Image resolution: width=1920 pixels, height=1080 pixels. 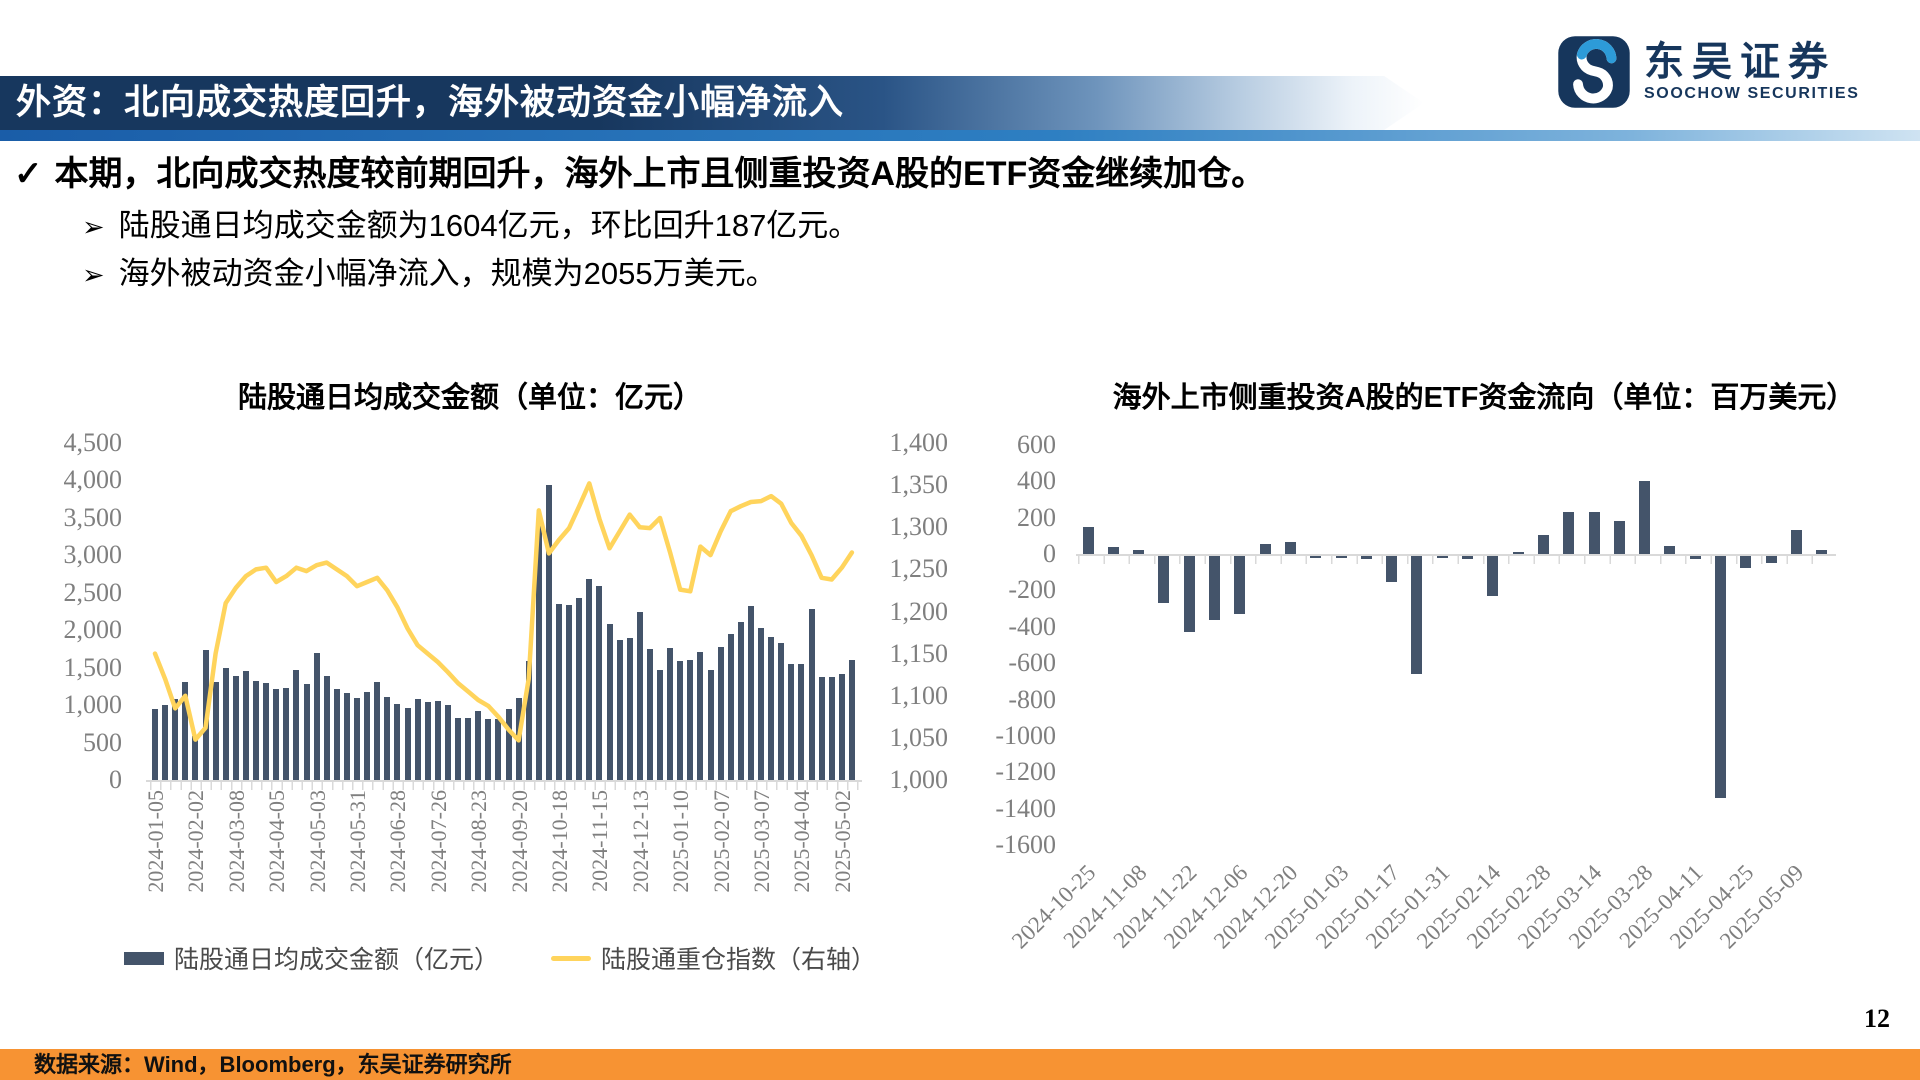 What do you see at coordinates (469, 398) in the screenshot?
I see `left-chart-title: 陆股通日均成交金额（单位：亿元）` at bounding box center [469, 398].